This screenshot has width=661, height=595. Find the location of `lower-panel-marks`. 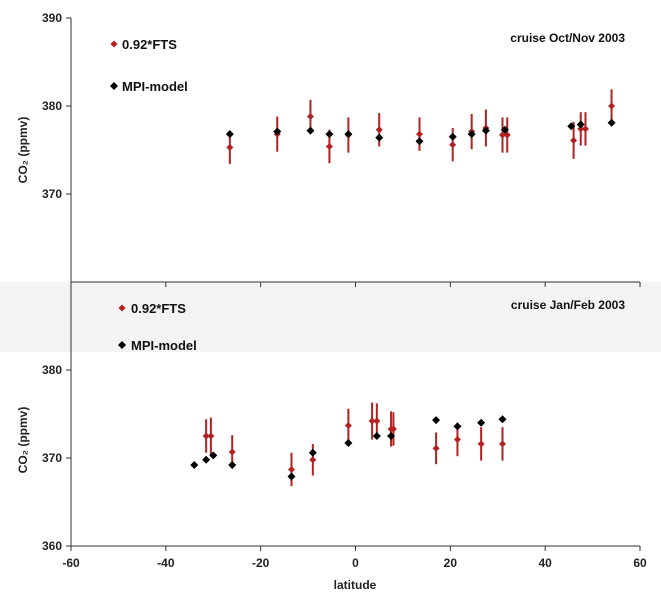

lower-panel-marks is located at coordinates (348, 444).